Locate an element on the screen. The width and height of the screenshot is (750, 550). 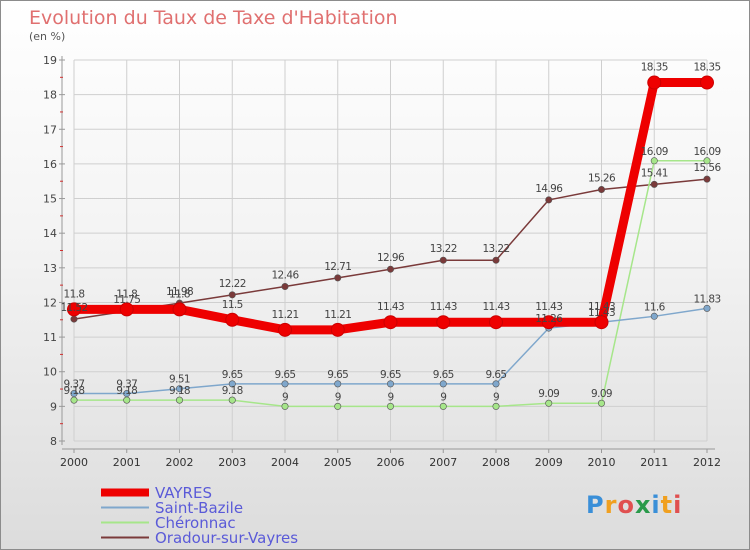
x-tick-label: 2010 is located at coordinates (602, 462).